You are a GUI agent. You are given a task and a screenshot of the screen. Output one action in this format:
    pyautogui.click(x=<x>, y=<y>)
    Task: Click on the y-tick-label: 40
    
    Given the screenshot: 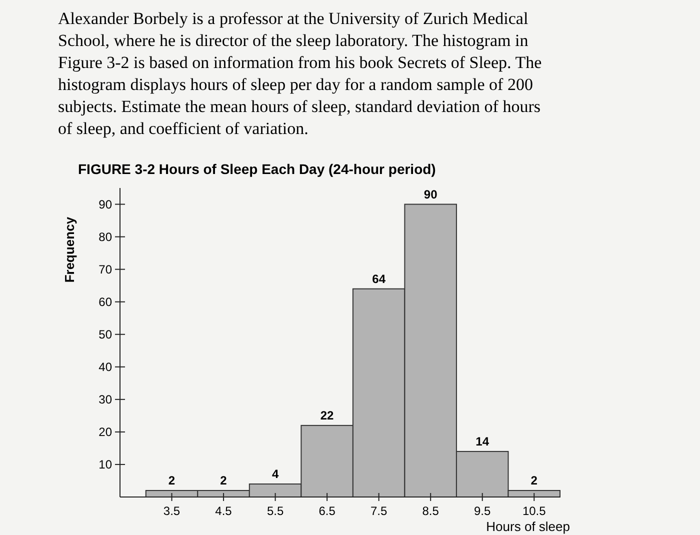 What is the action you would take?
    pyautogui.click(x=105, y=367)
    